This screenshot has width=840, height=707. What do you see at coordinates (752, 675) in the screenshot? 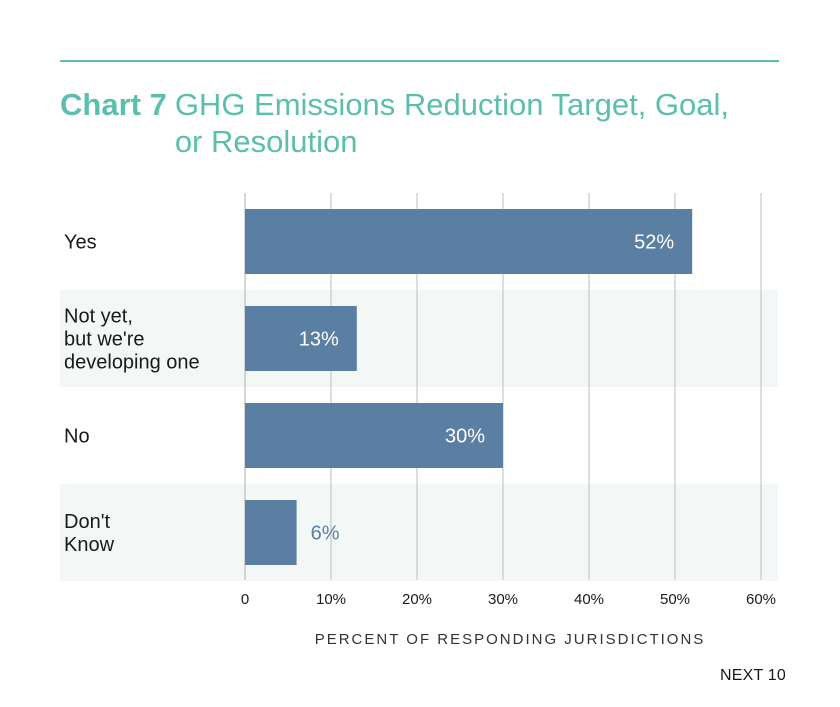
I see `footer-label: NEXT 10` at bounding box center [752, 675].